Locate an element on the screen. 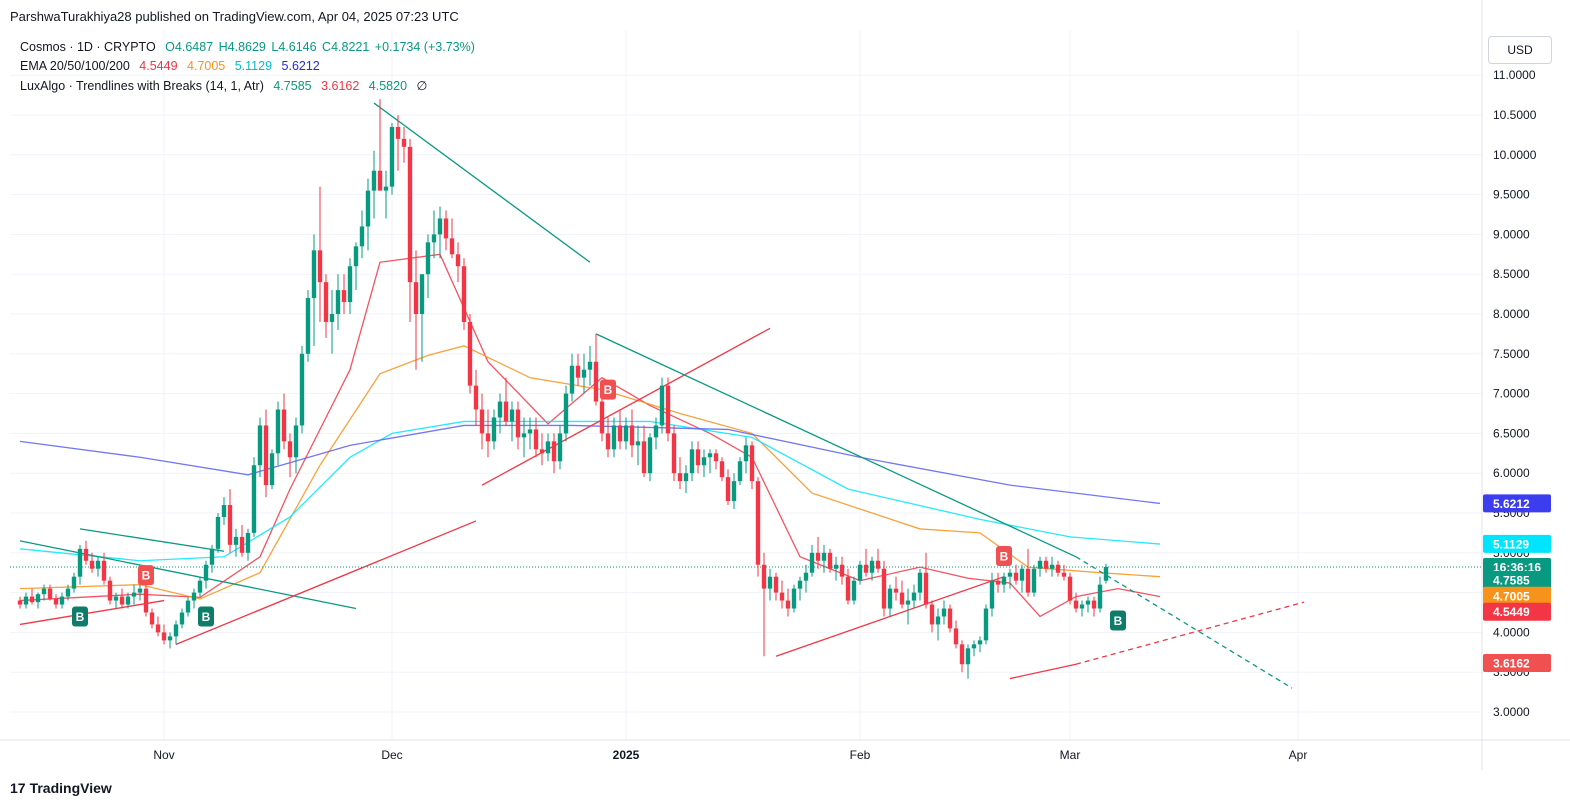  price-tick-label: 10.0000 is located at coordinates (1515, 155).